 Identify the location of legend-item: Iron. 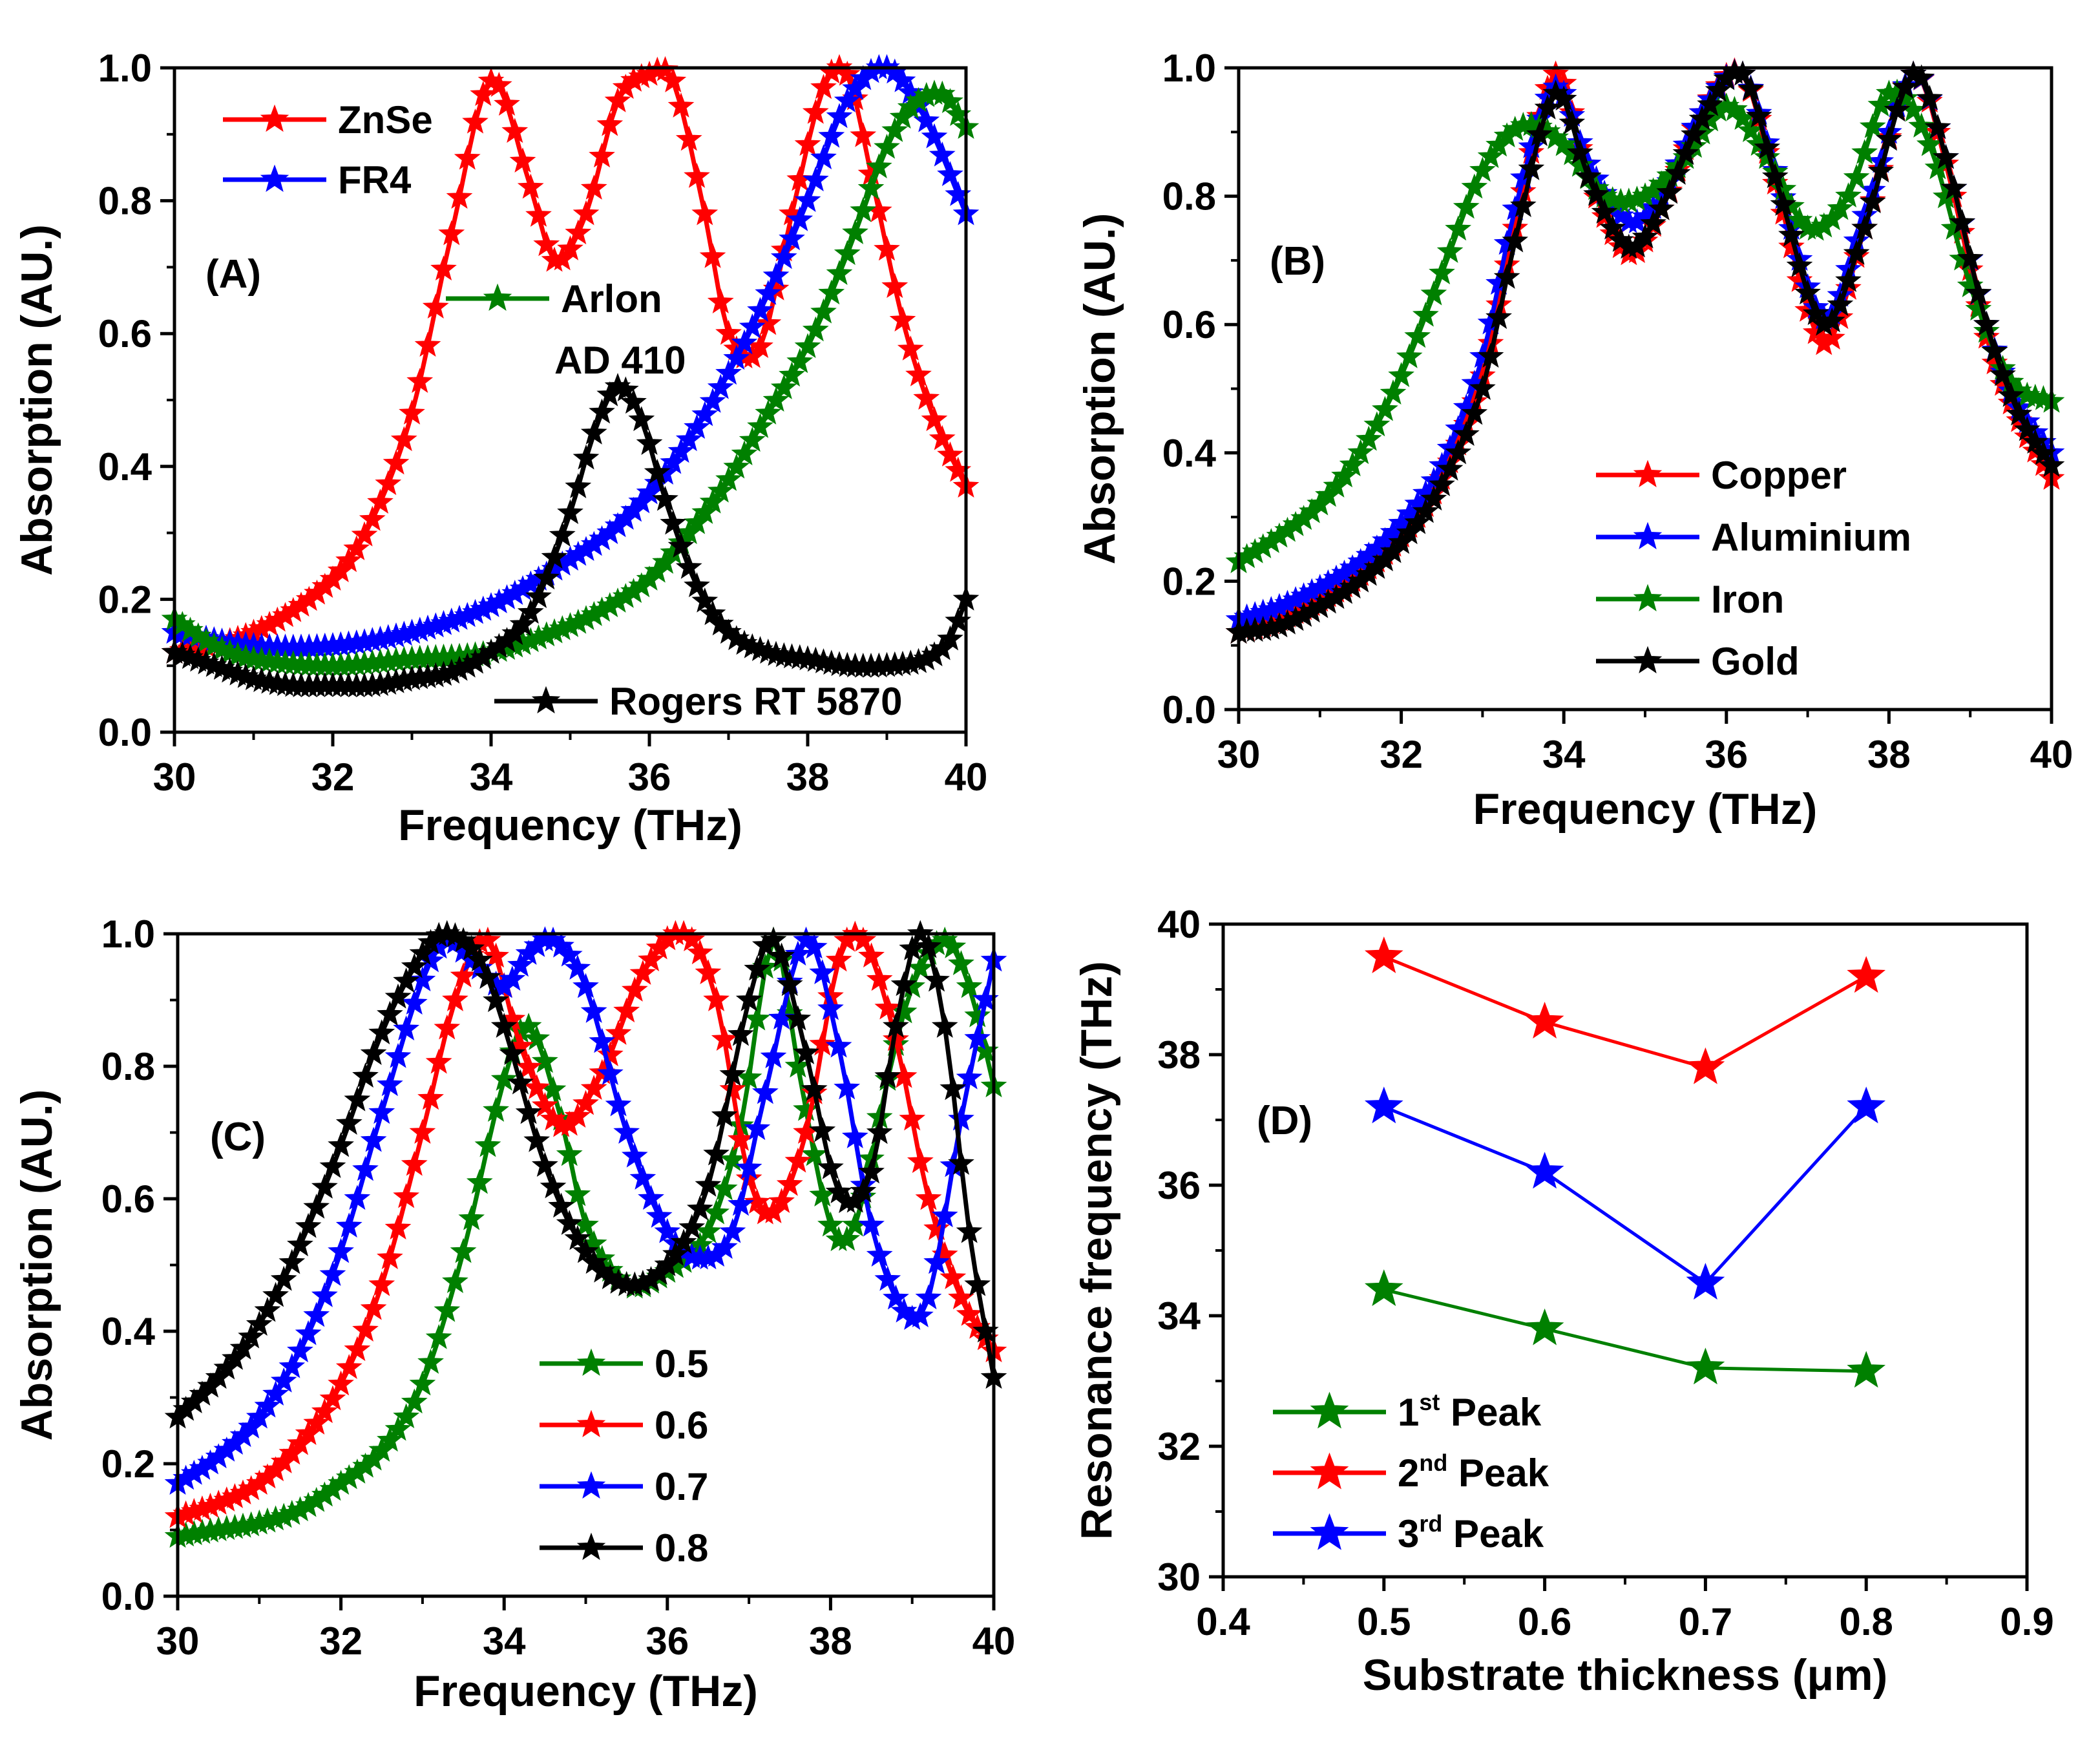
(1690, 599).